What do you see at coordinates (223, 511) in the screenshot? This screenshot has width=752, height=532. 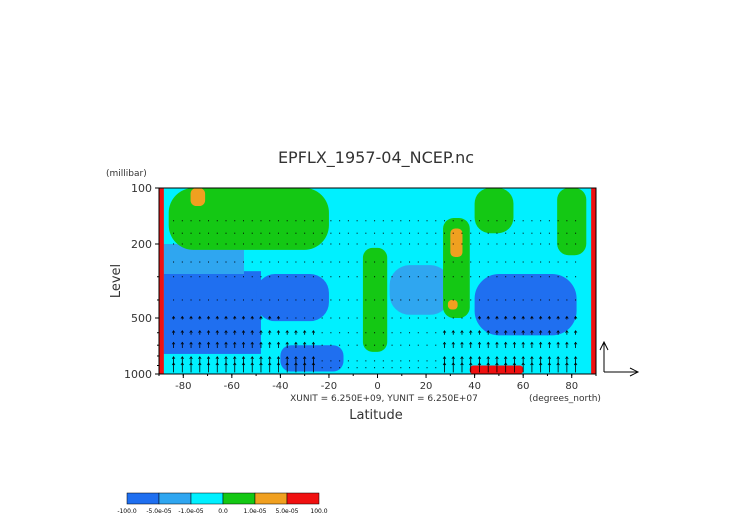 I see `colorbar-label: 0.0` at bounding box center [223, 511].